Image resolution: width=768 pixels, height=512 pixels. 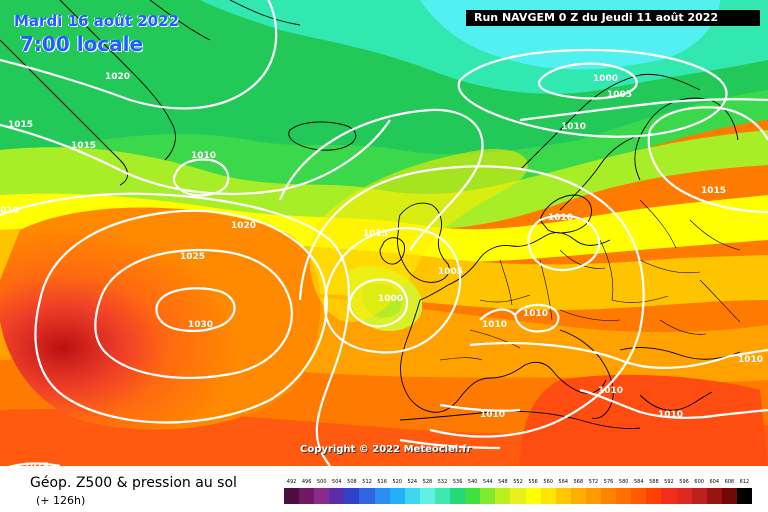 What do you see at coordinates (457, 482) in the screenshot?
I see `legend-tick-label: 536` at bounding box center [457, 482].